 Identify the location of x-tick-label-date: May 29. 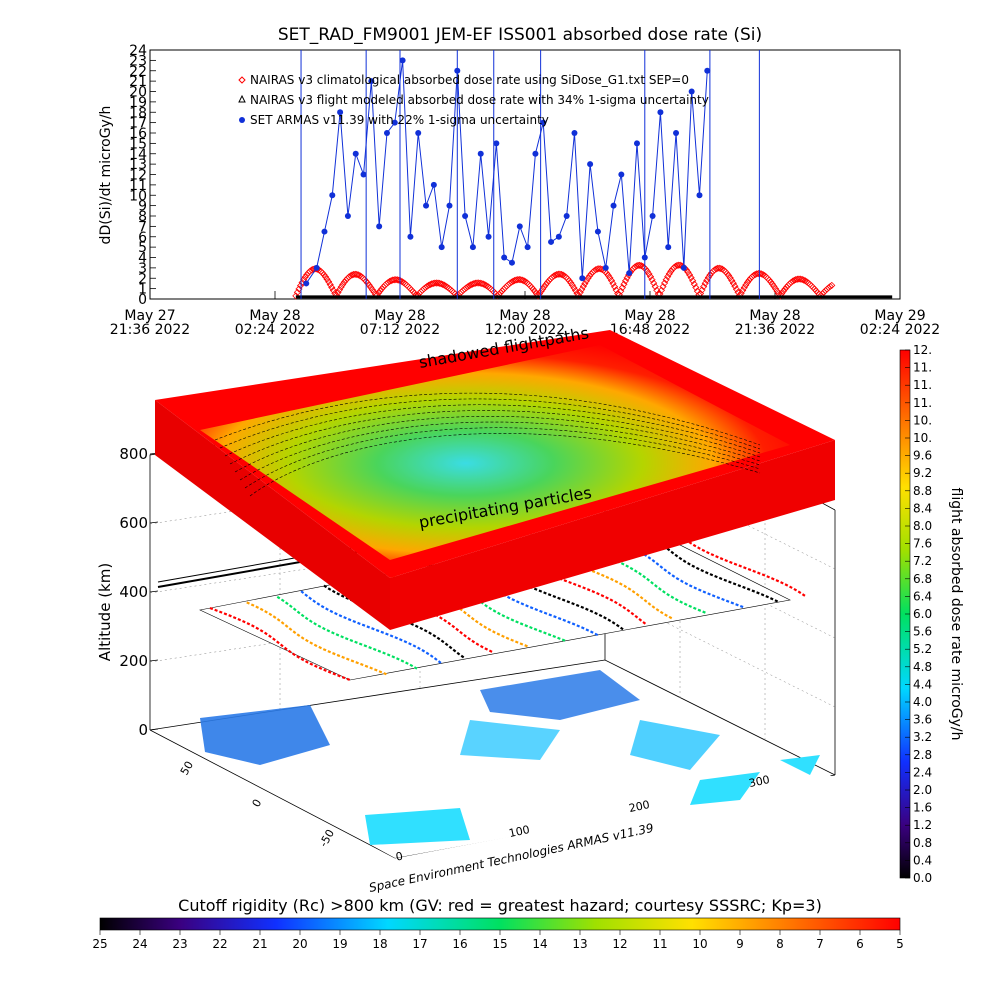
(899, 316).